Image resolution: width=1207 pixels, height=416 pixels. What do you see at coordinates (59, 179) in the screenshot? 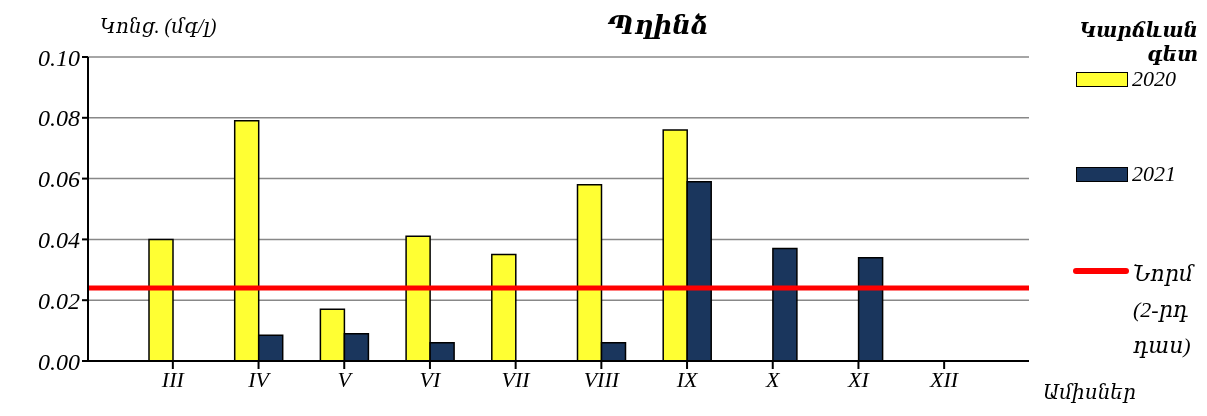
I see `y-tick-label: 0.06` at bounding box center [59, 179].